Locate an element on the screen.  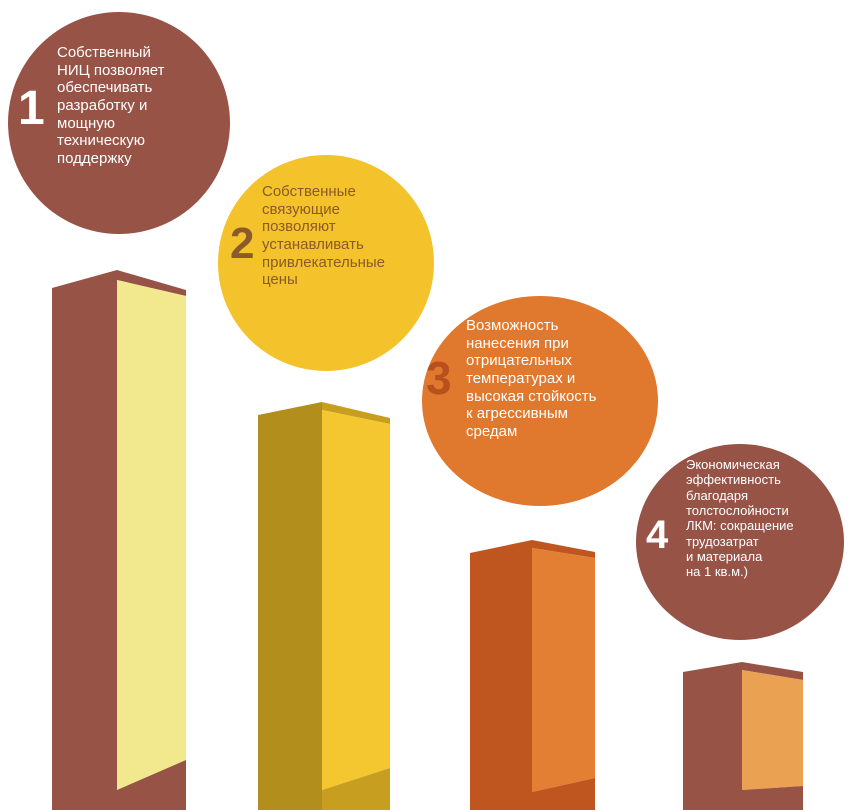
pillar-3-side is located at coordinates (501, 675).